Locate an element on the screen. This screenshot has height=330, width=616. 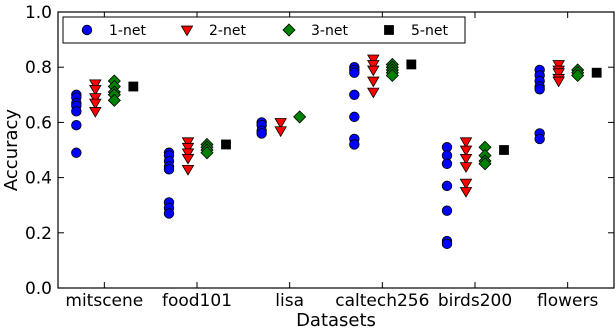
point-1-net-lisa is located at coordinates (261, 133).